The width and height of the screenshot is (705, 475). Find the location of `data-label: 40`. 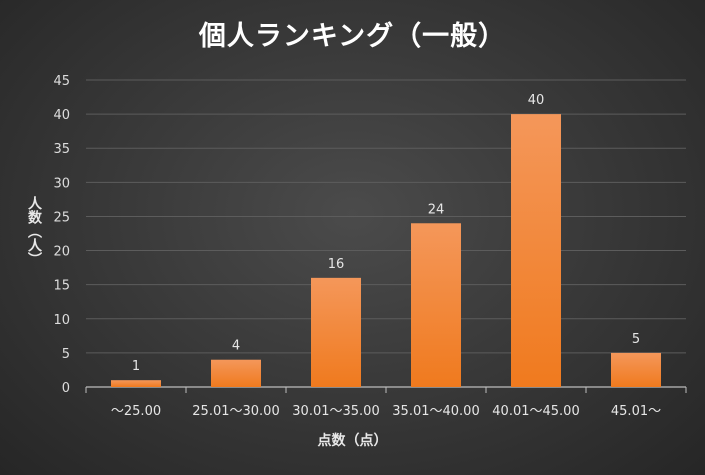

data-label: 40 is located at coordinates (536, 100).